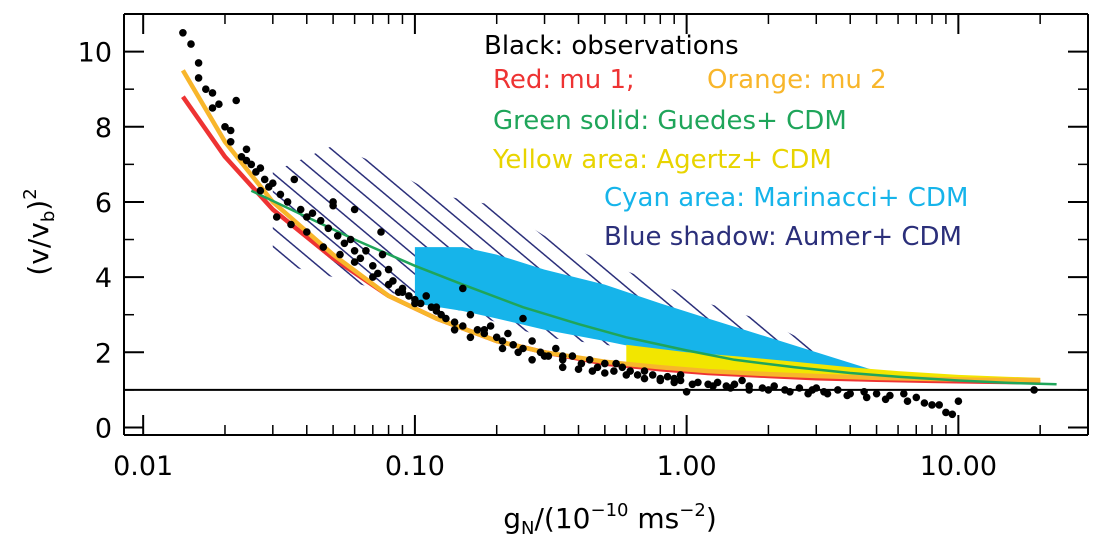 Image resolution: width=1096 pixels, height=538 pixels. I want to click on legend-entry: Black: observations, so click(611, 46).